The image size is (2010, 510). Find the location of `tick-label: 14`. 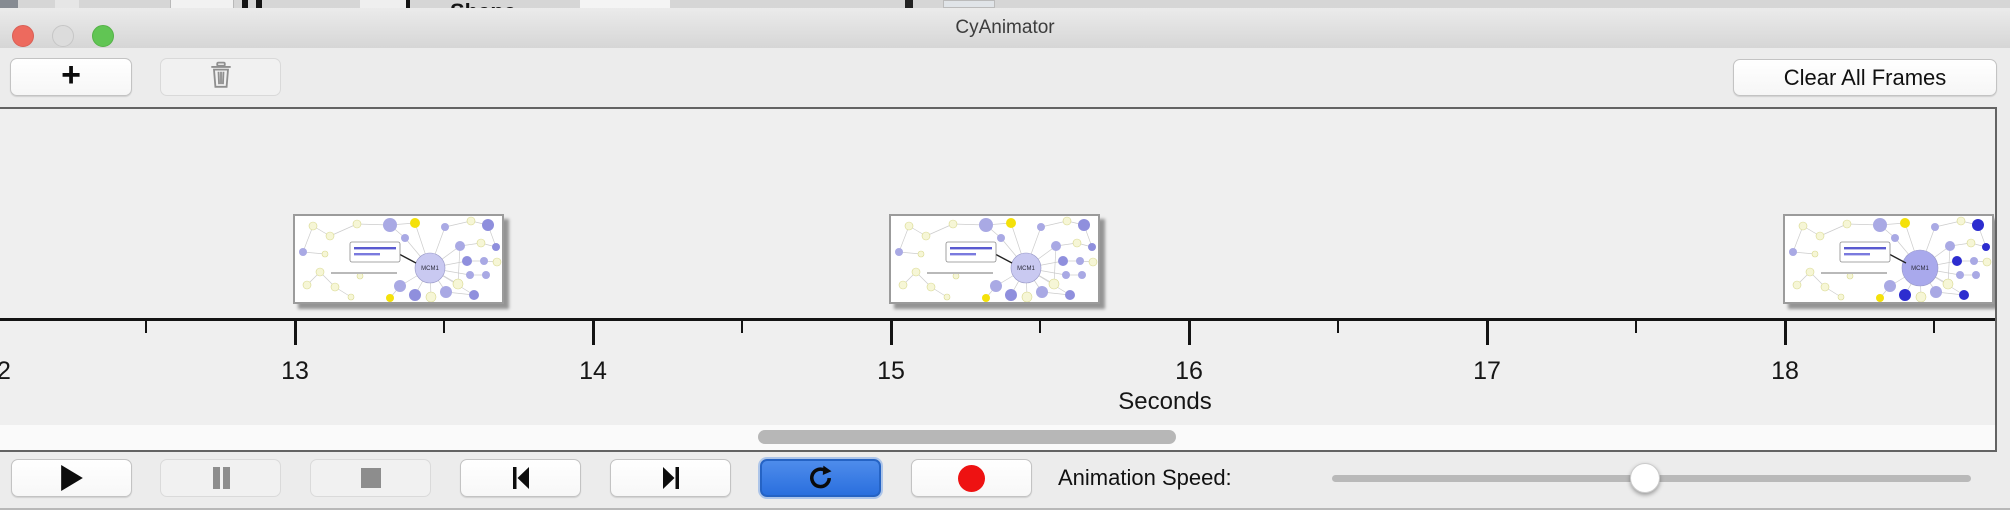

tick-label: 14 is located at coordinates (593, 371).